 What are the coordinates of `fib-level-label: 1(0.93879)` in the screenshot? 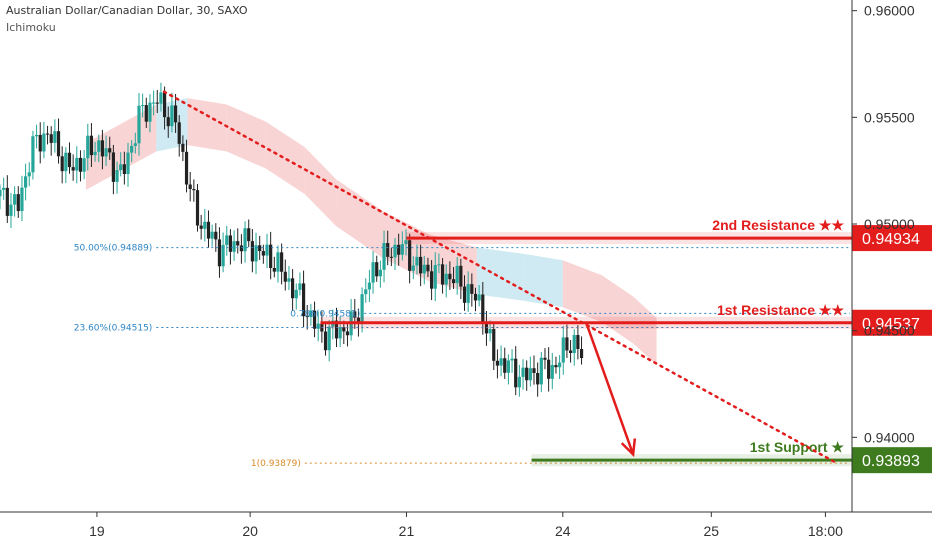 It's located at (276, 464).